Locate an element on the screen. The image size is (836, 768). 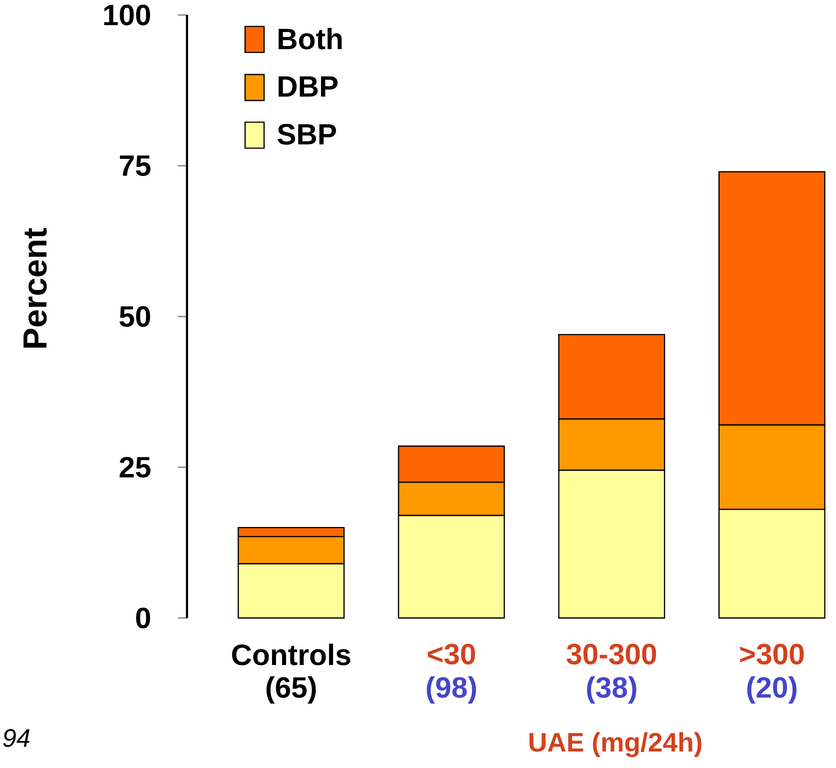
x-tick-label: Controls is located at coordinates (291, 655).